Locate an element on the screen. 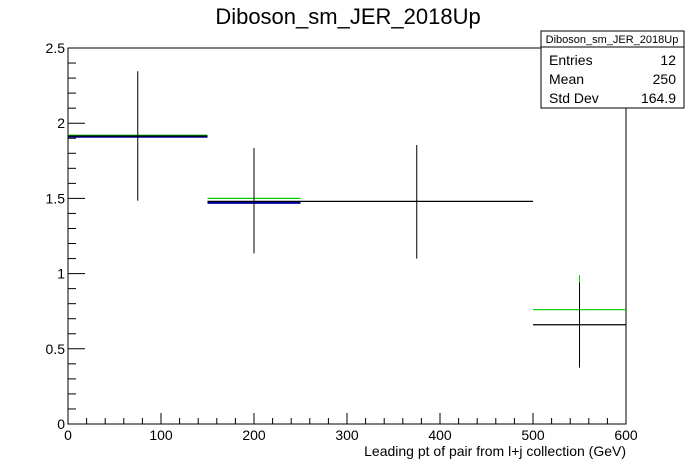  y-tick-label: 0 is located at coordinates (61, 424).